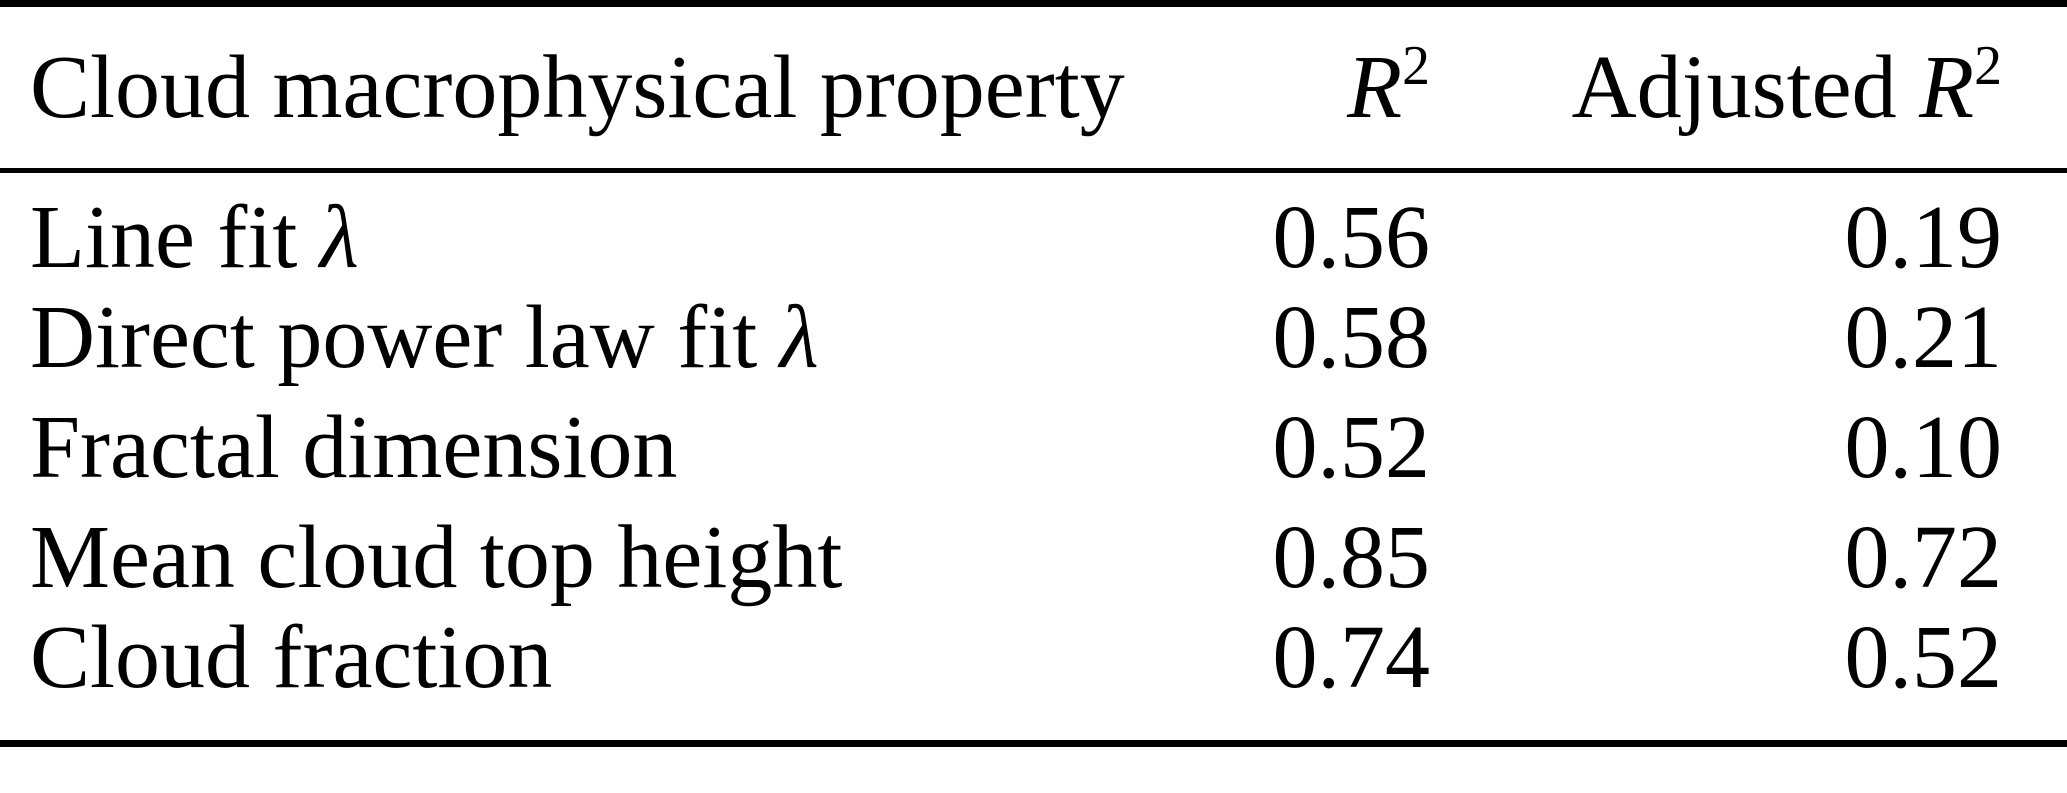  I want to click on column-header-r-squared: R2, so click(1285, 88).